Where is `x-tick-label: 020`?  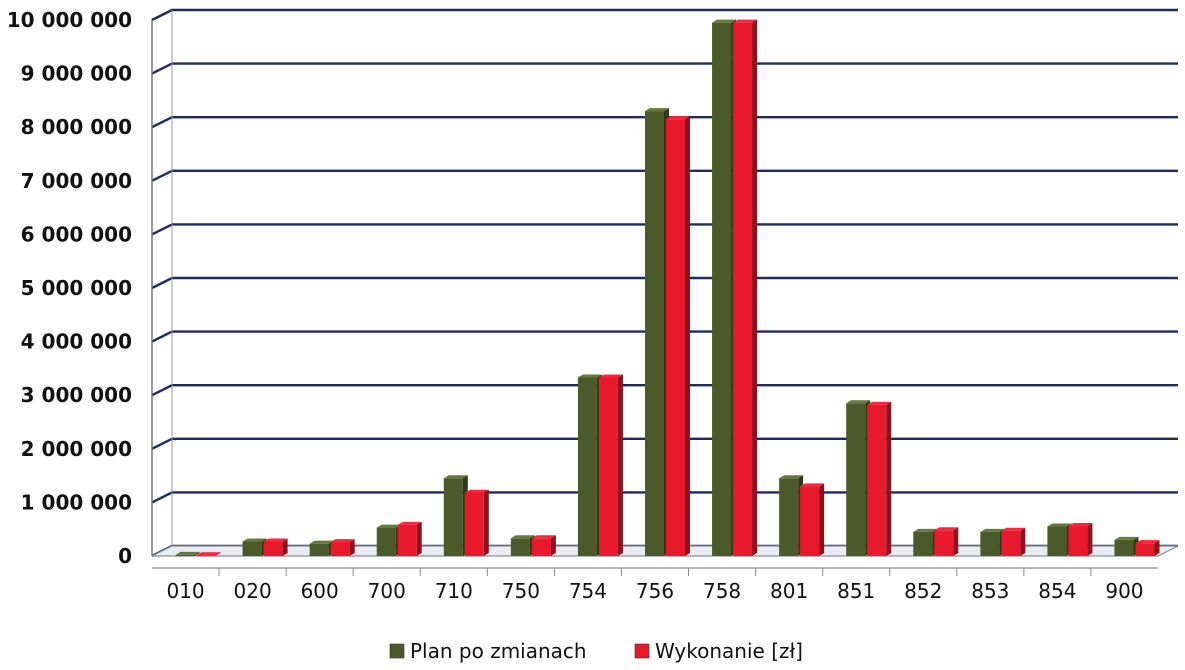
x-tick-label: 020 is located at coordinates (253, 591).